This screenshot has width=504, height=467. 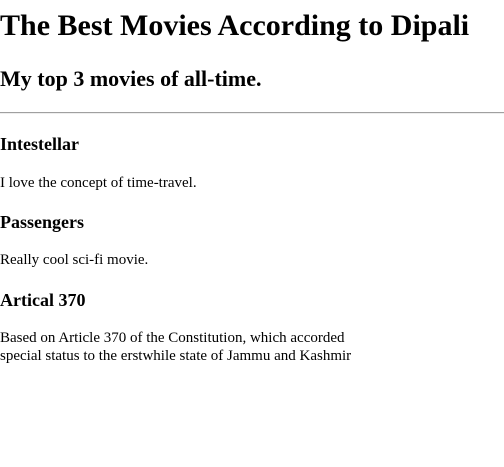 I want to click on movie-title-passengers: Passengers, so click(x=42, y=222).